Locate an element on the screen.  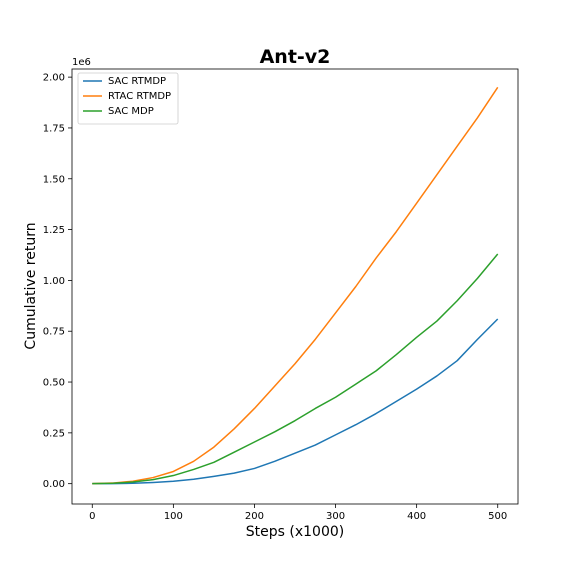
x-axis: 0 100 200 300 400 500 is located at coordinates (298, 513).